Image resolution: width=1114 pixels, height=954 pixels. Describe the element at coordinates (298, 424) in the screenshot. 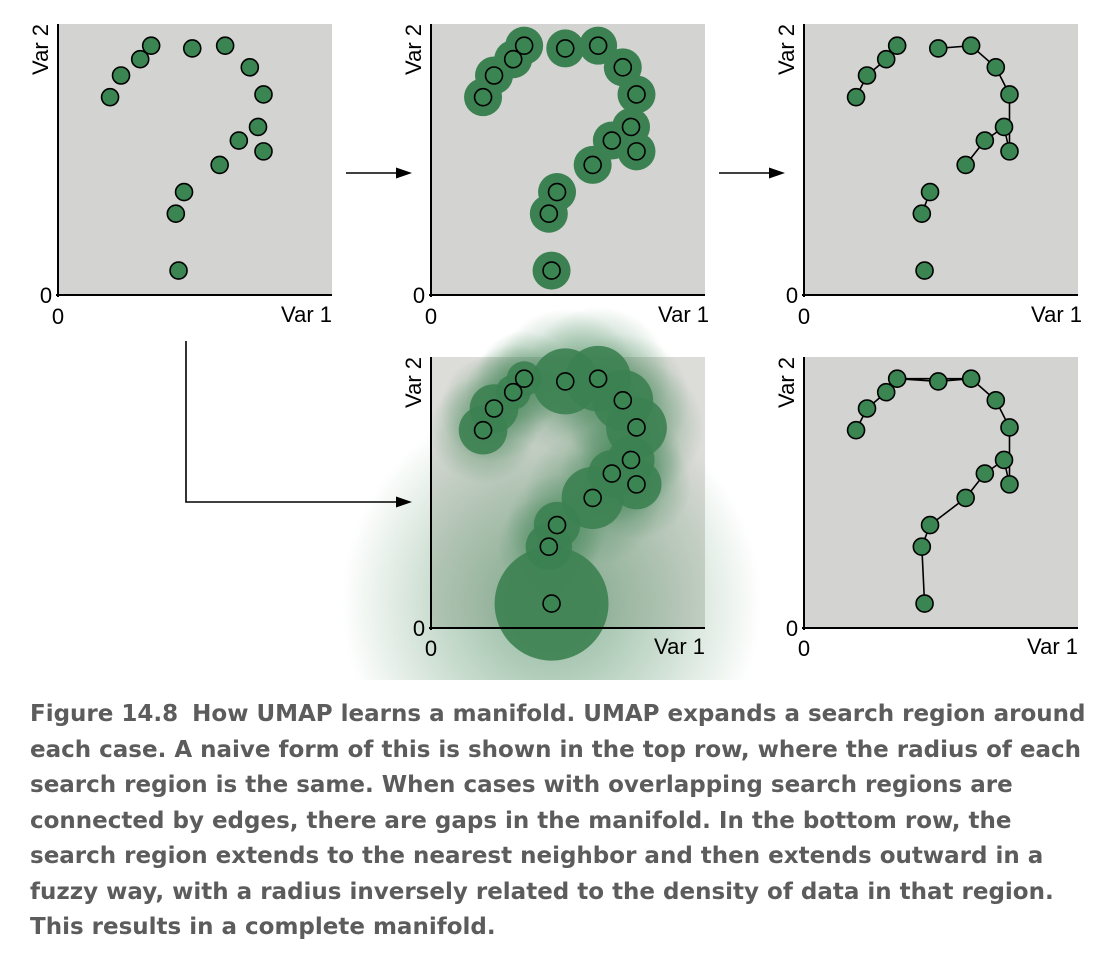

I see `arrow-top-left-to-bottom-middle` at that location.